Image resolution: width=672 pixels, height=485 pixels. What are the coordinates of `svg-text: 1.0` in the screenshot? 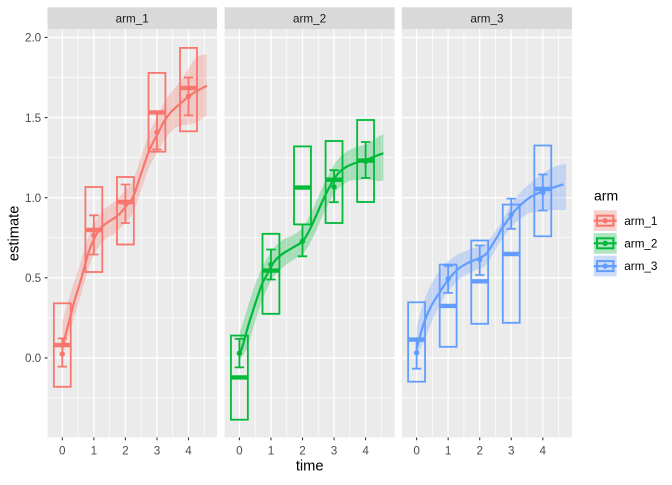 It's located at (33, 198).